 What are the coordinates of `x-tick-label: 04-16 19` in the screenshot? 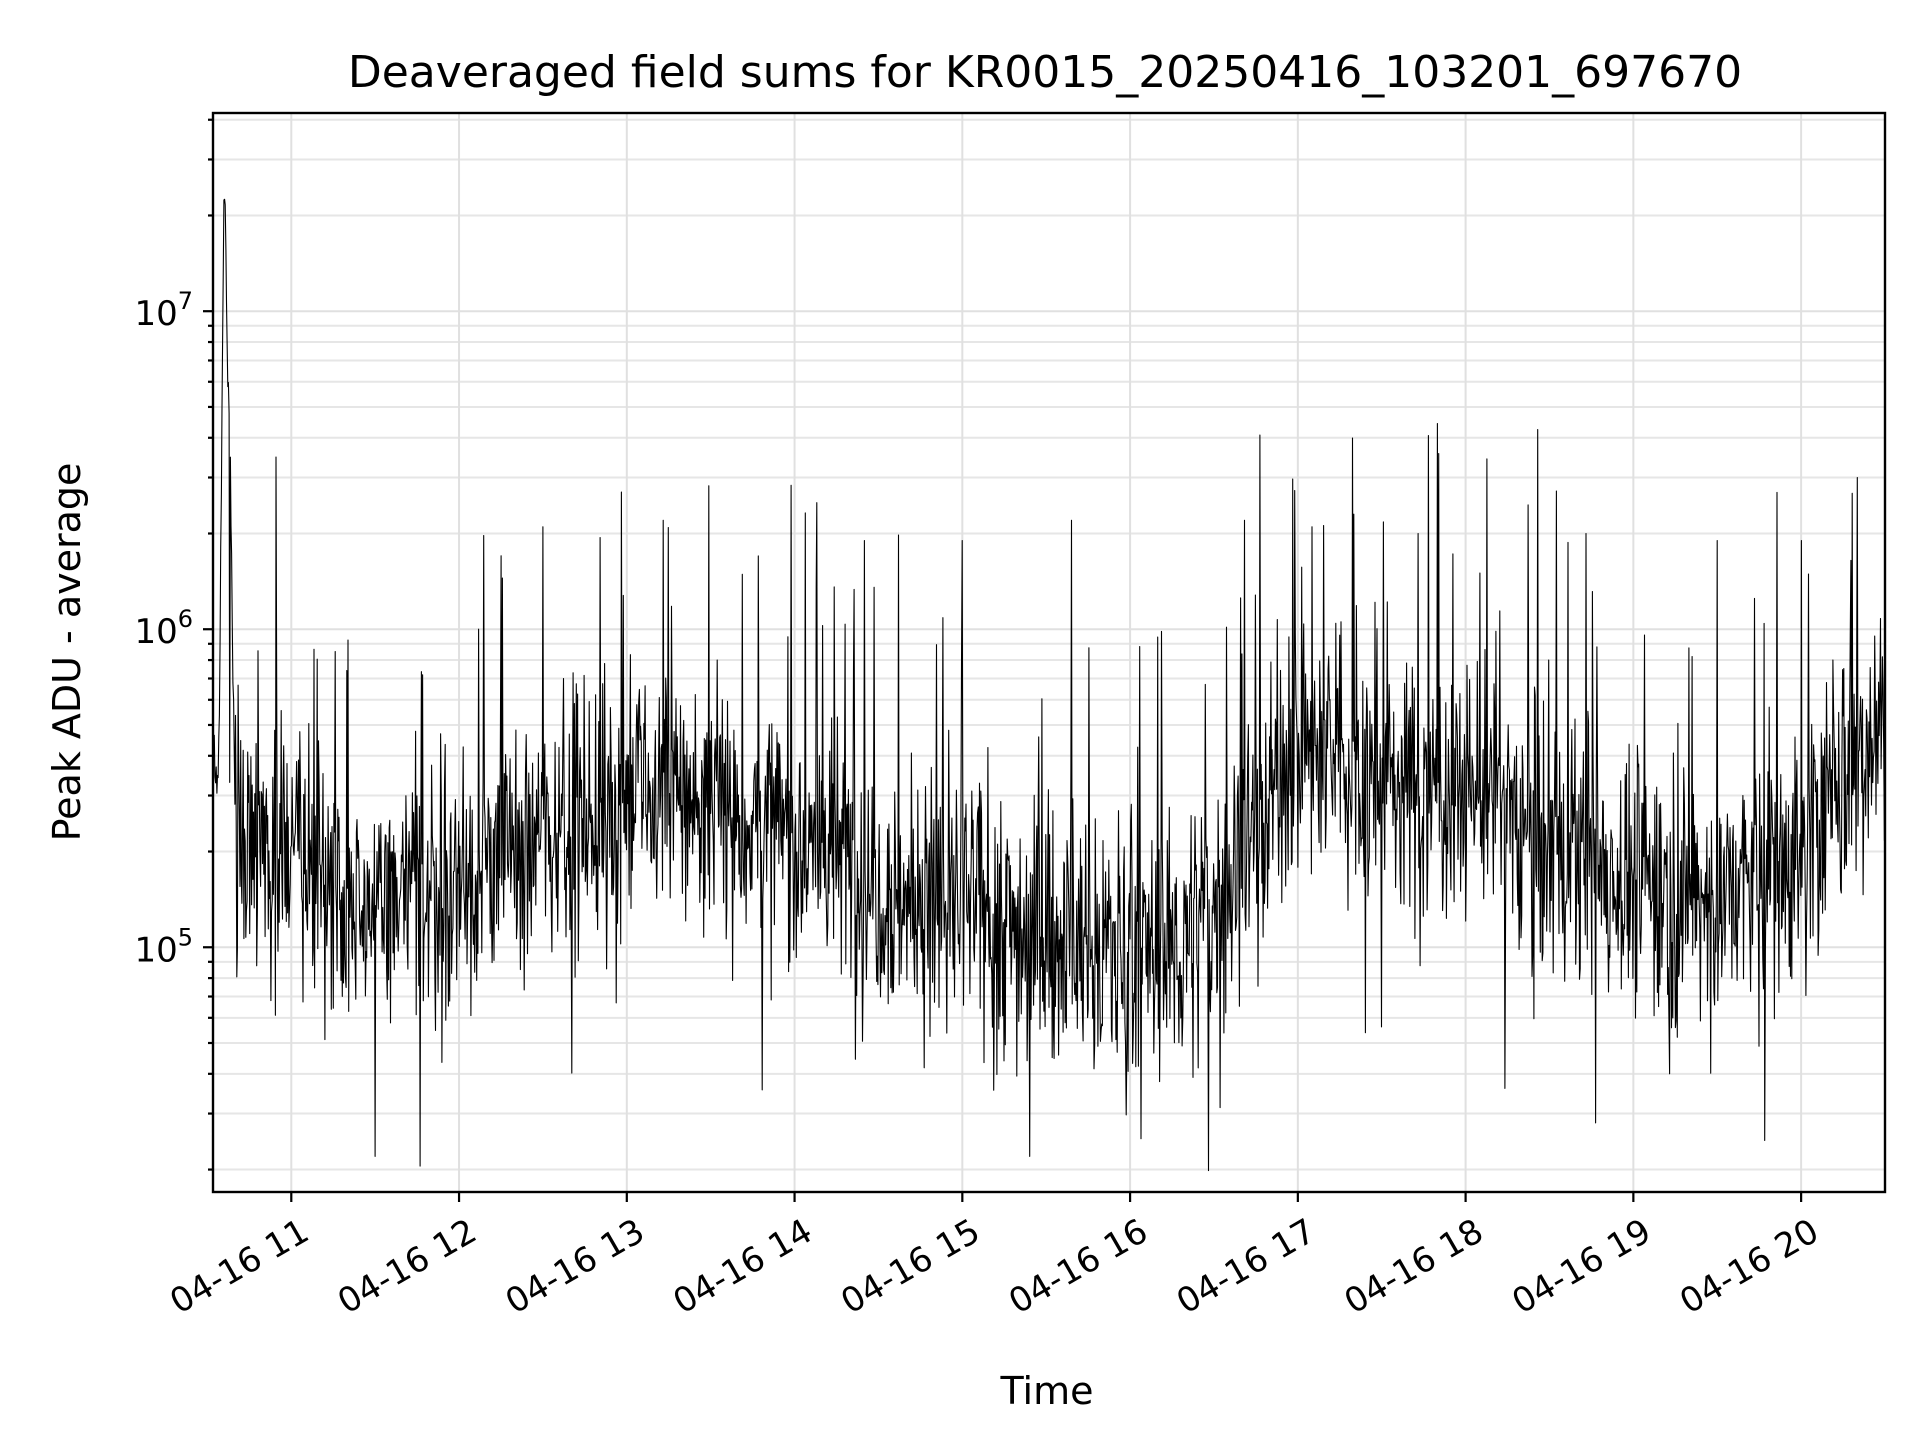 It's located at (1581, 1266).